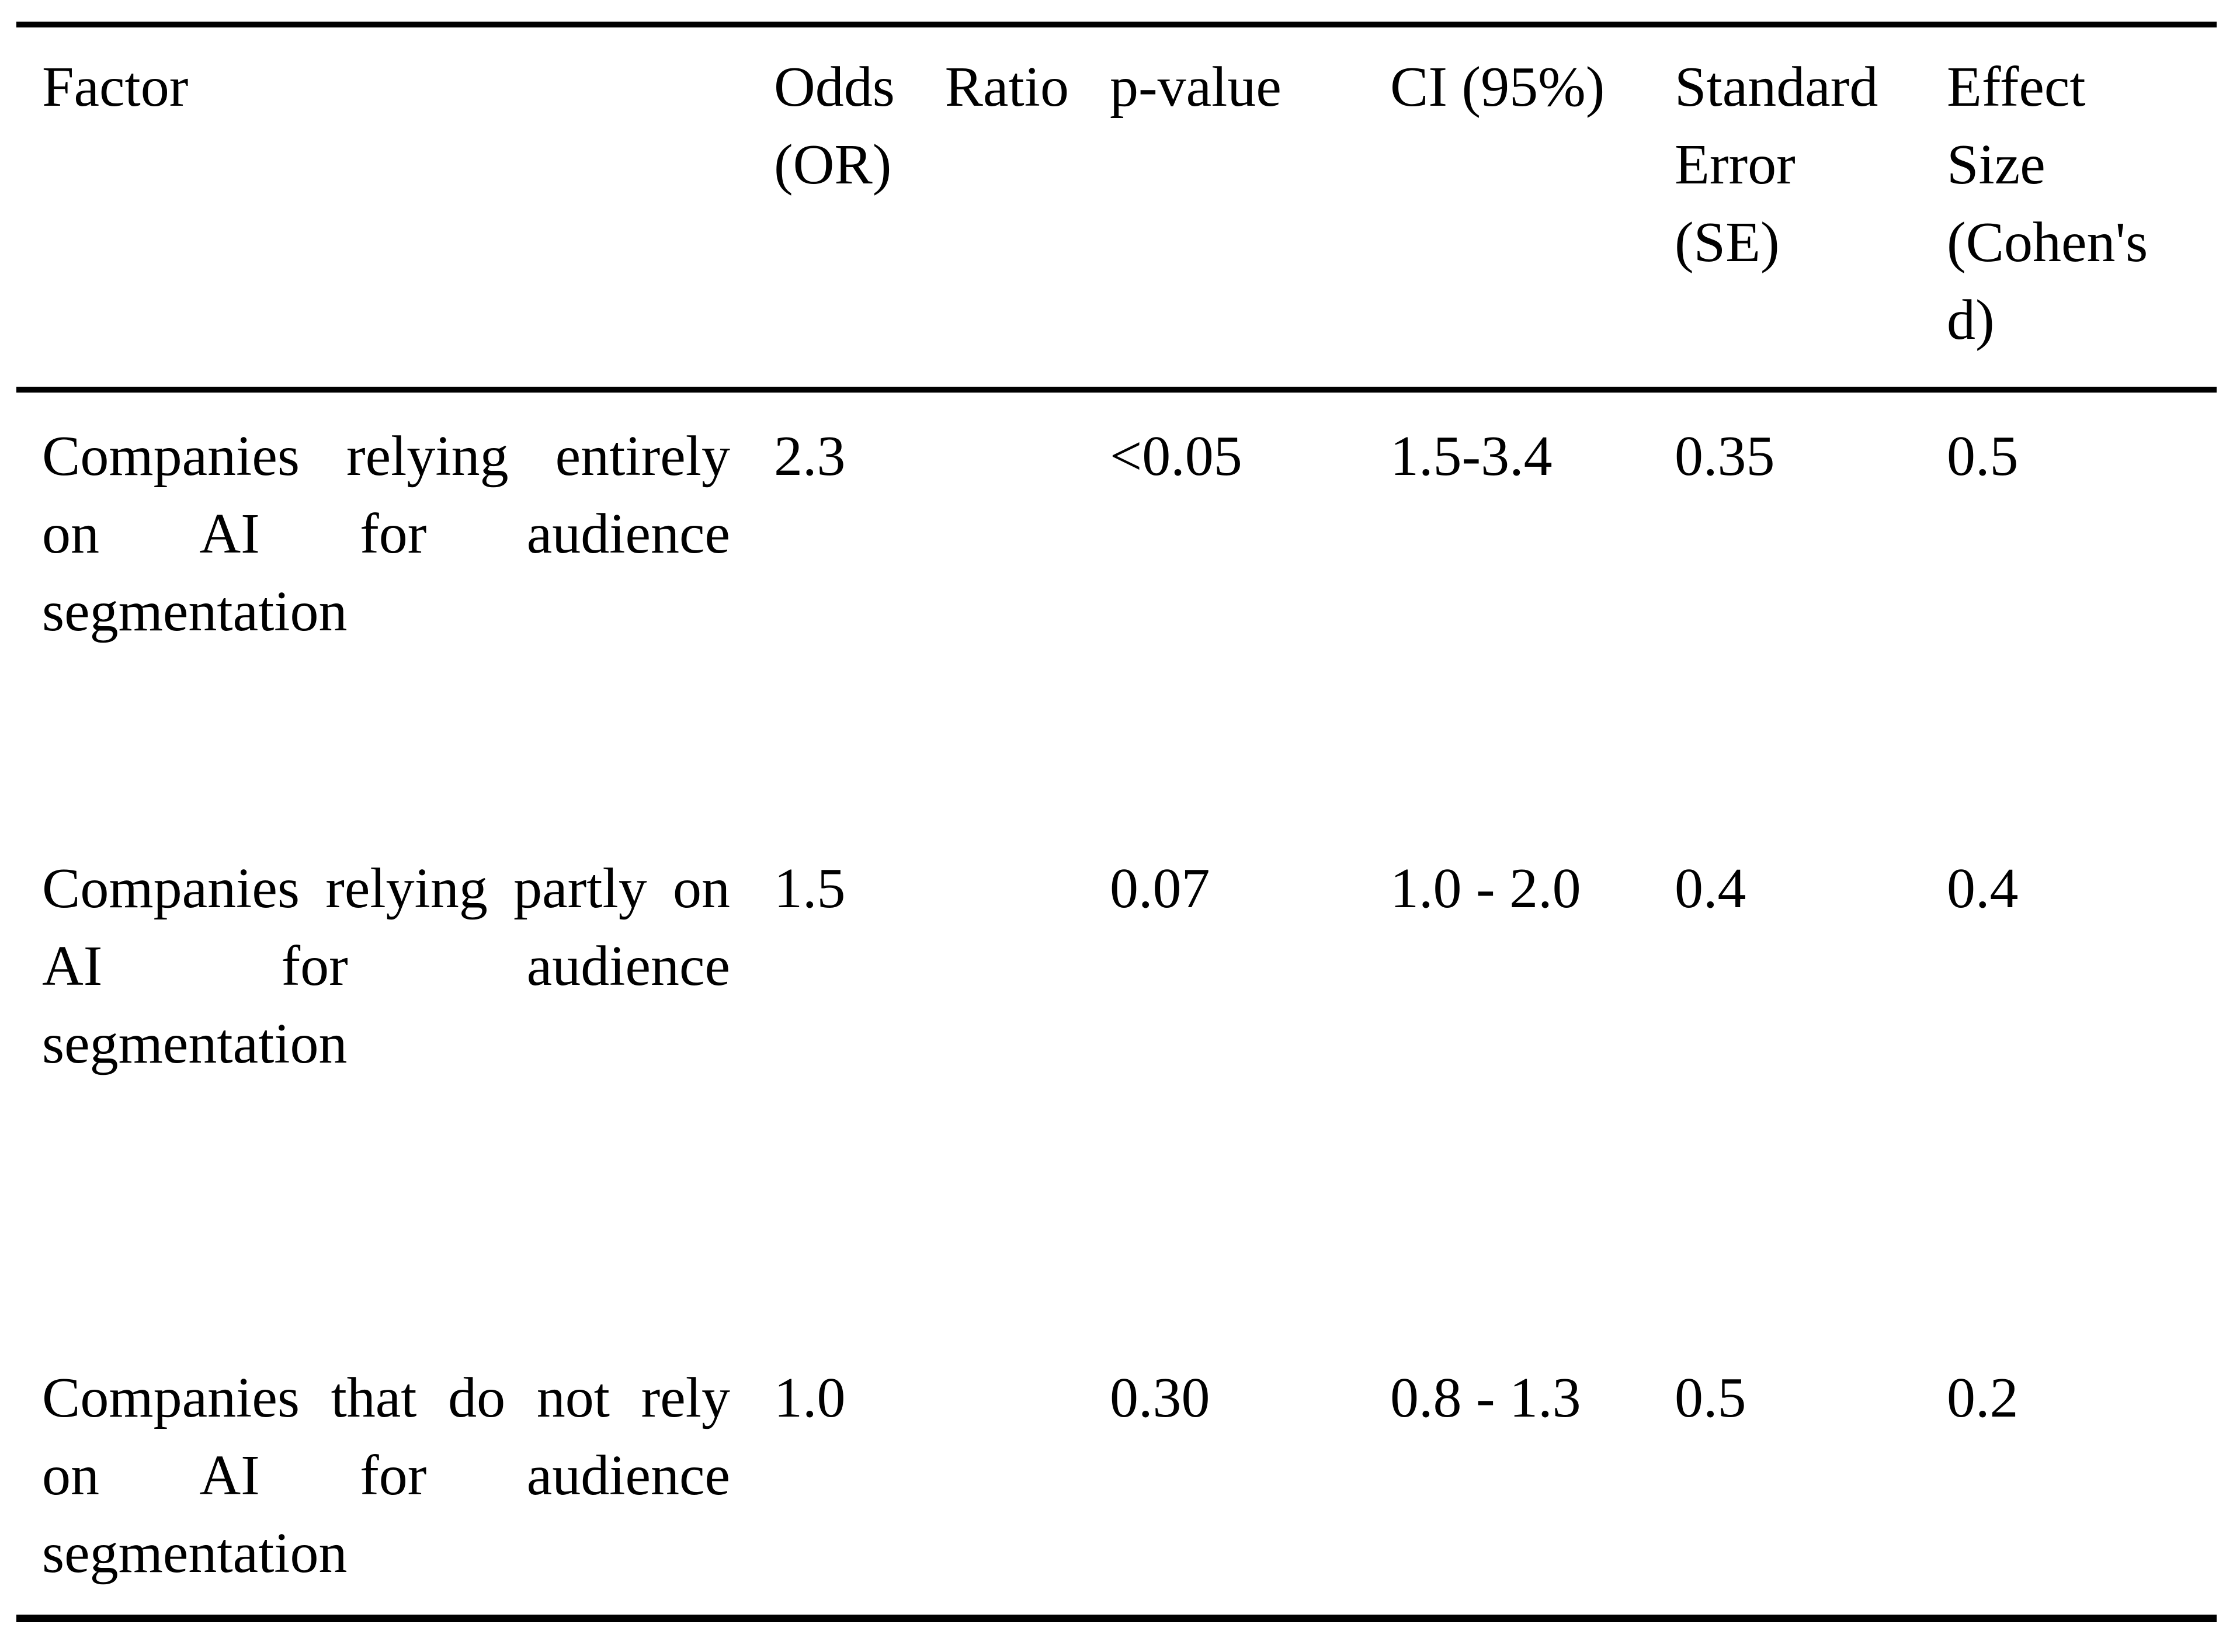 This screenshot has height=1652, width=2233. I want to click on header-se-line: Standard, so click(1776, 87).